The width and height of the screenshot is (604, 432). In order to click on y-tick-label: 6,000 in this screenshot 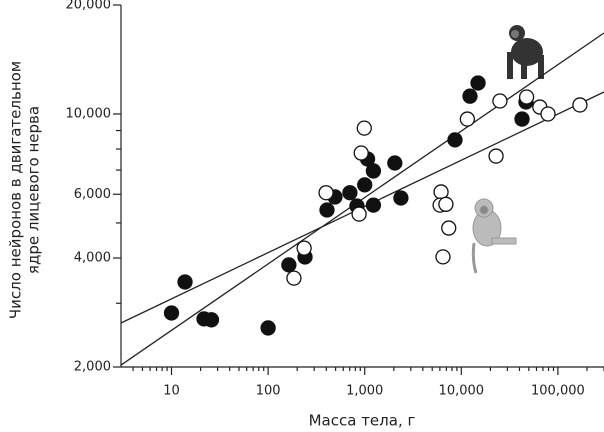, I will do `click(92, 194)`.